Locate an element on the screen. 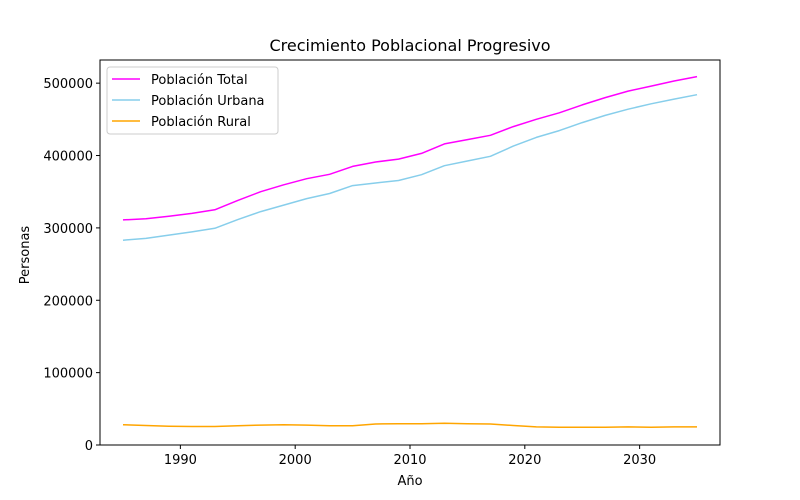 This screenshot has width=800, height=500. y-tick-label: 0 is located at coordinates (89, 446).